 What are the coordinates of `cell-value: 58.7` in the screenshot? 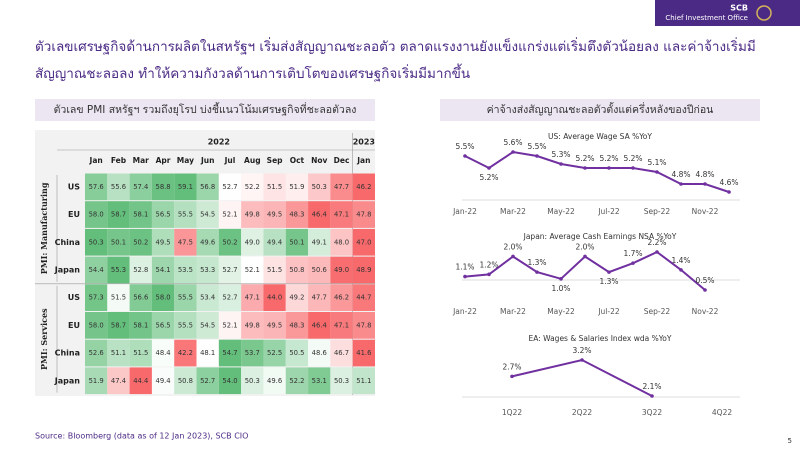 It's located at (118, 215).